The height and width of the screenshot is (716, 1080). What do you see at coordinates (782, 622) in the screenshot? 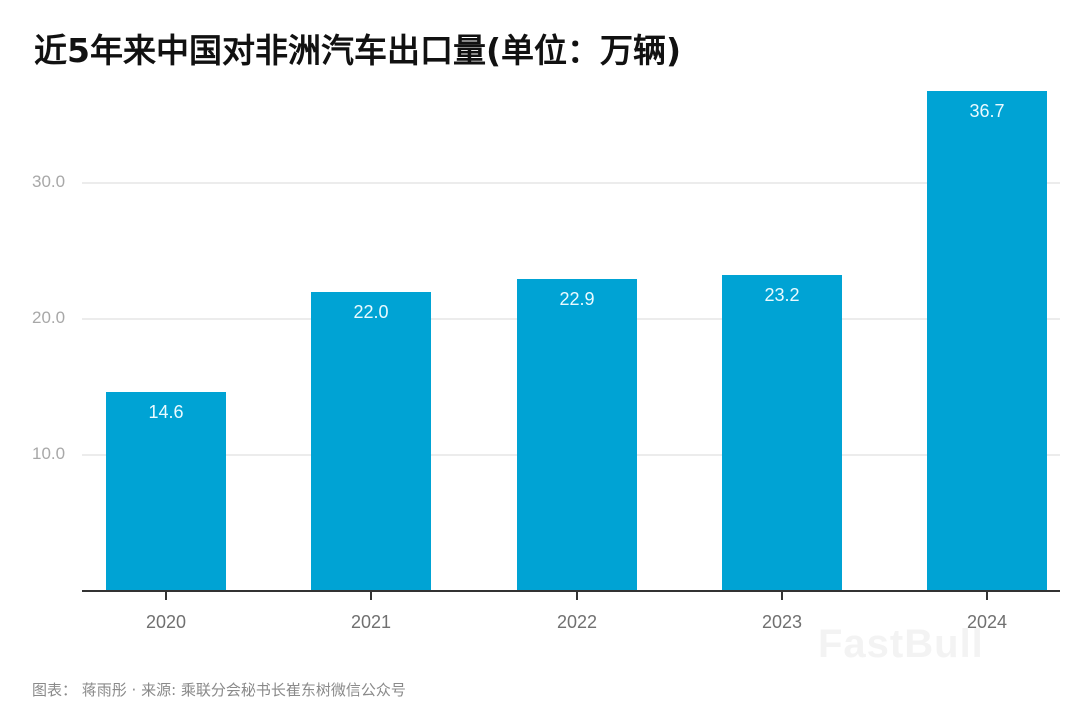
I see `x-tick-label: 2023` at bounding box center [782, 622].